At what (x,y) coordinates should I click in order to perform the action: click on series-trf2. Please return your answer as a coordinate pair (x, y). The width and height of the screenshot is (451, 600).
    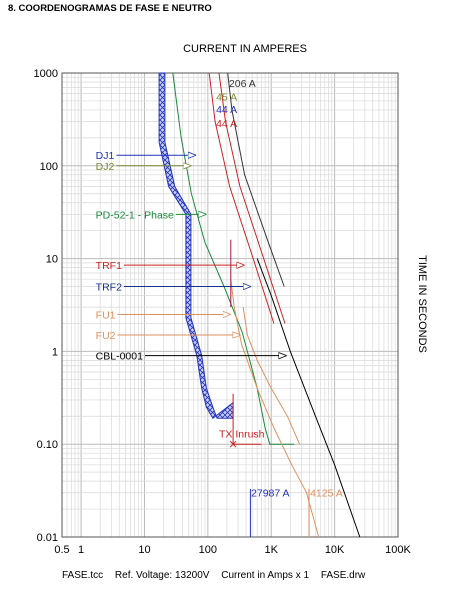
    Looking at the image, I should click on (252, 198).